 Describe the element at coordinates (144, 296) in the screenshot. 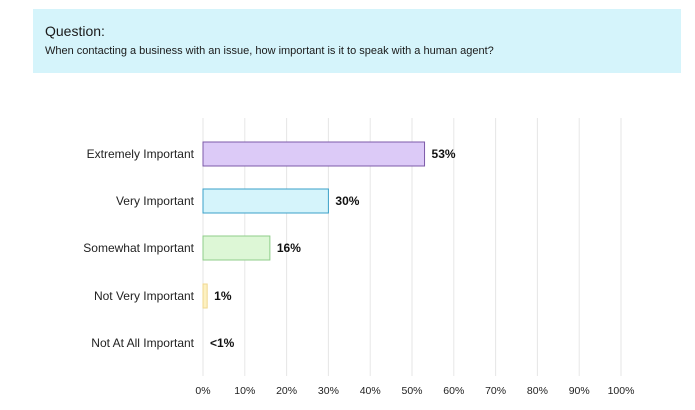

I see `category-label: Not Very Important` at that location.